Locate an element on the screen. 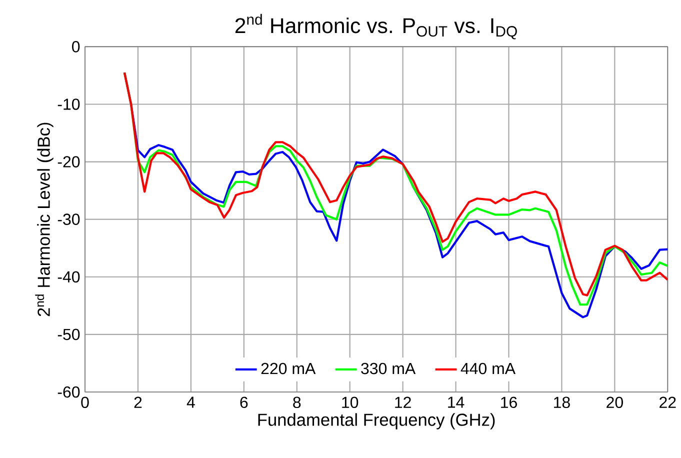  legend-label: 330 mA is located at coordinates (388, 368).